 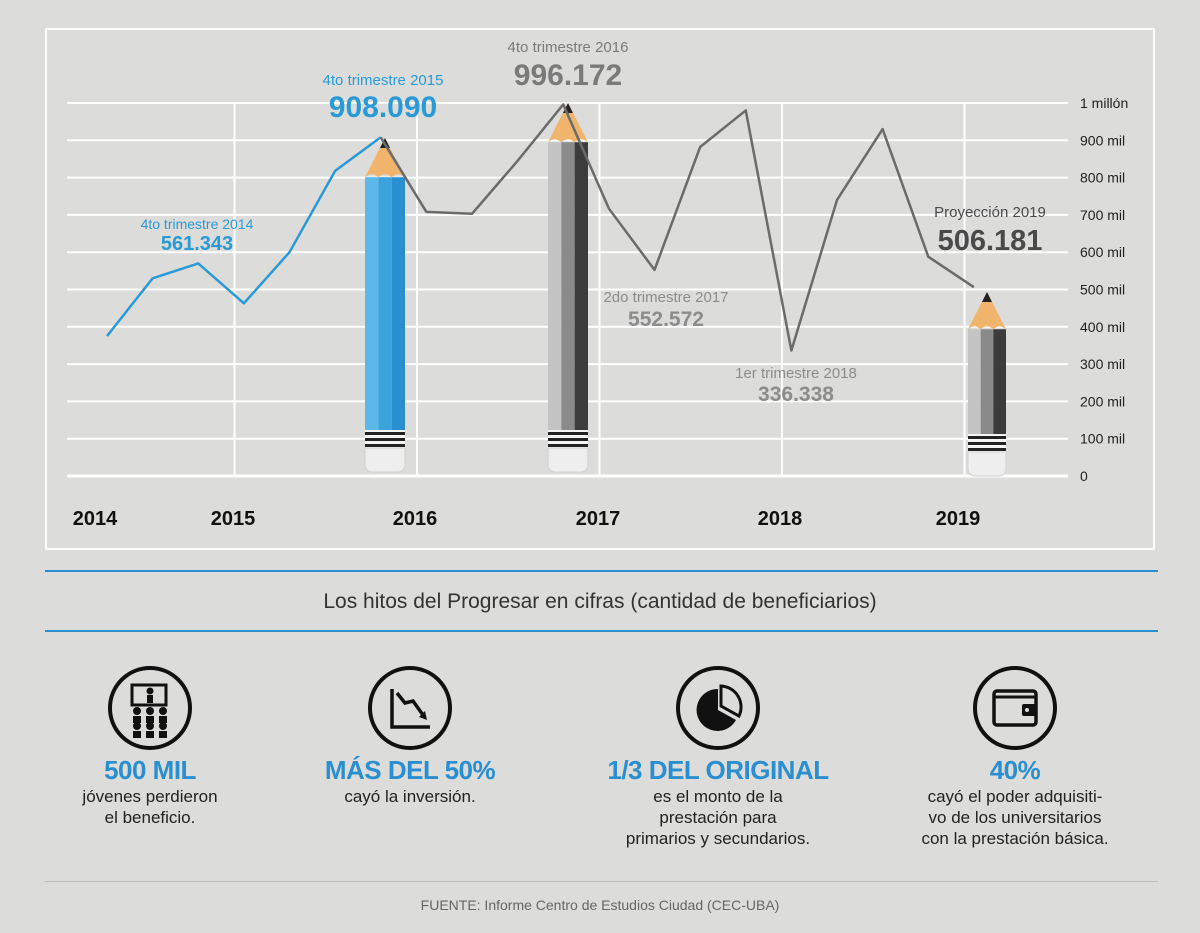 I want to click on people-group-icon, so click(x=150, y=708).